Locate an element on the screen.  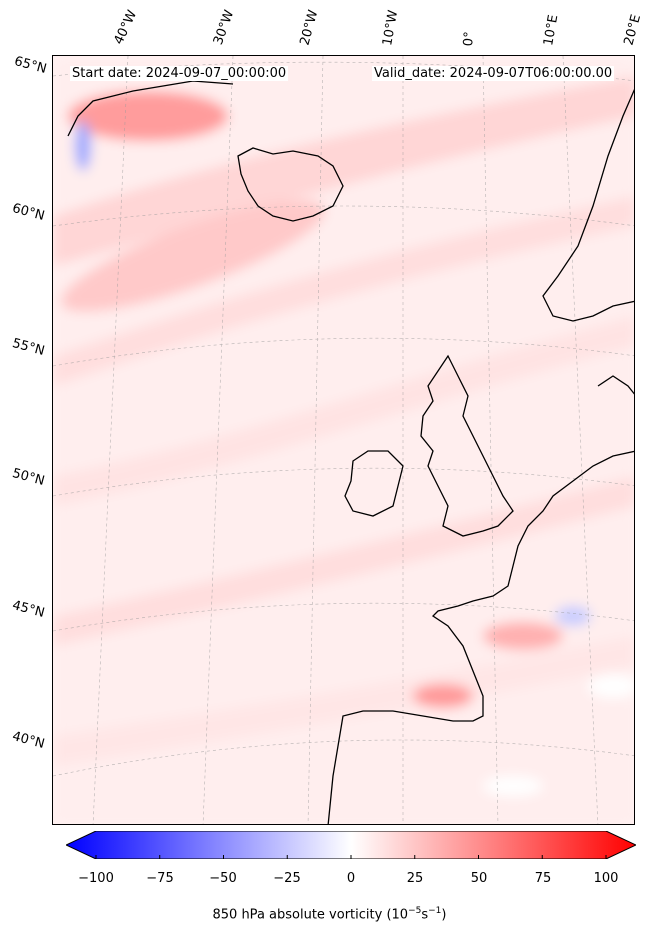
lat-label-60n: 60°N is located at coordinates (28, 212).